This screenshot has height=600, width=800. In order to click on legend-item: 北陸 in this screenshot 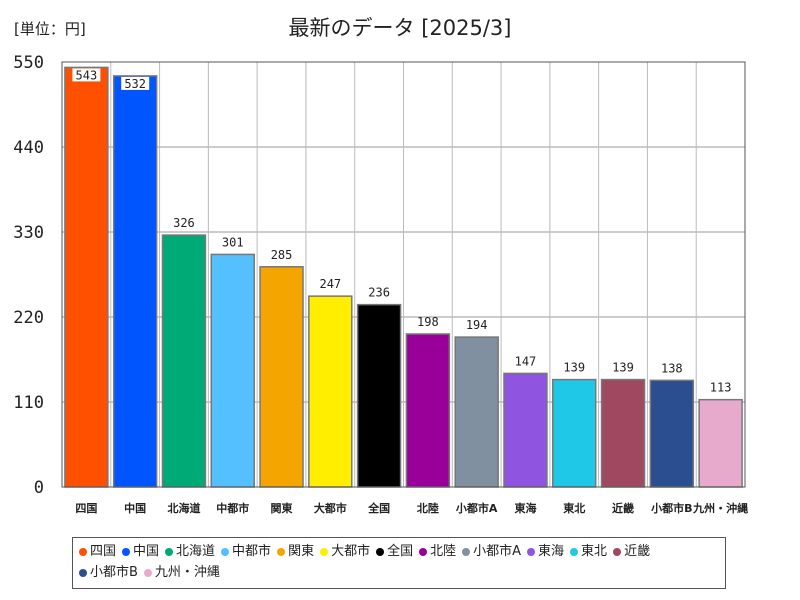, I will do `click(437, 551)`.